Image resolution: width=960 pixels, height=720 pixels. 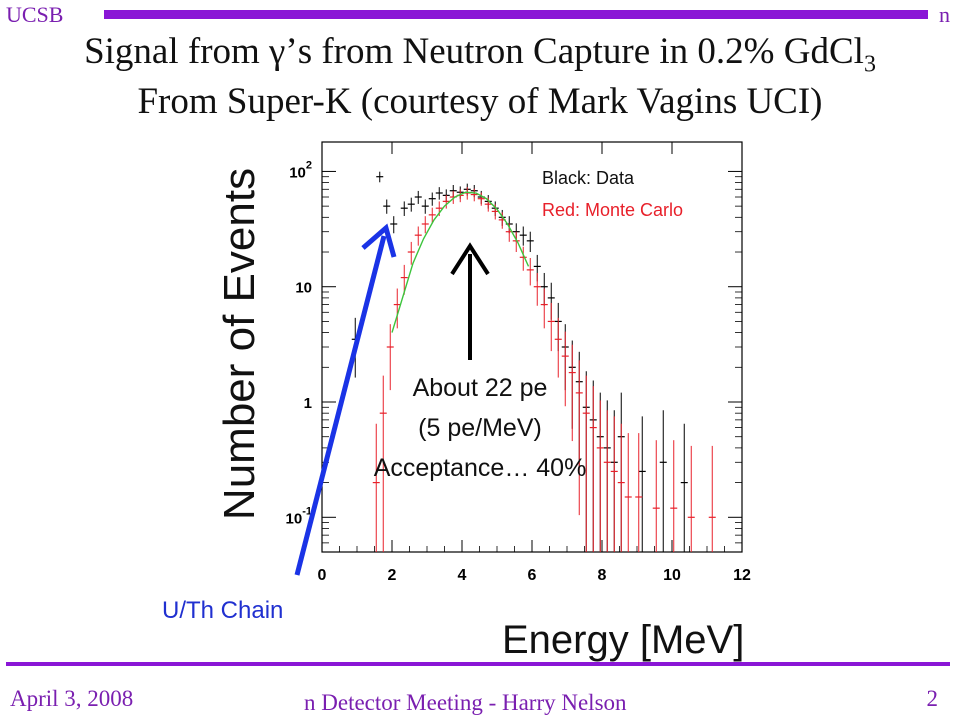 I want to click on bottom-bar, so click(x=478, y=664).